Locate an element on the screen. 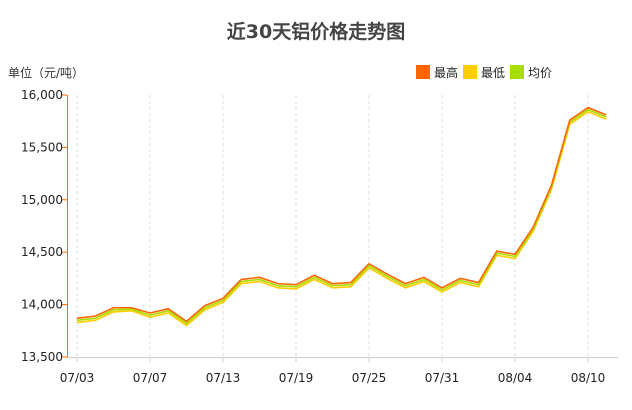 The height and width of the screenshot is (410, 632). x-tick-label: 07/19 is located at coordinates (296, 378).